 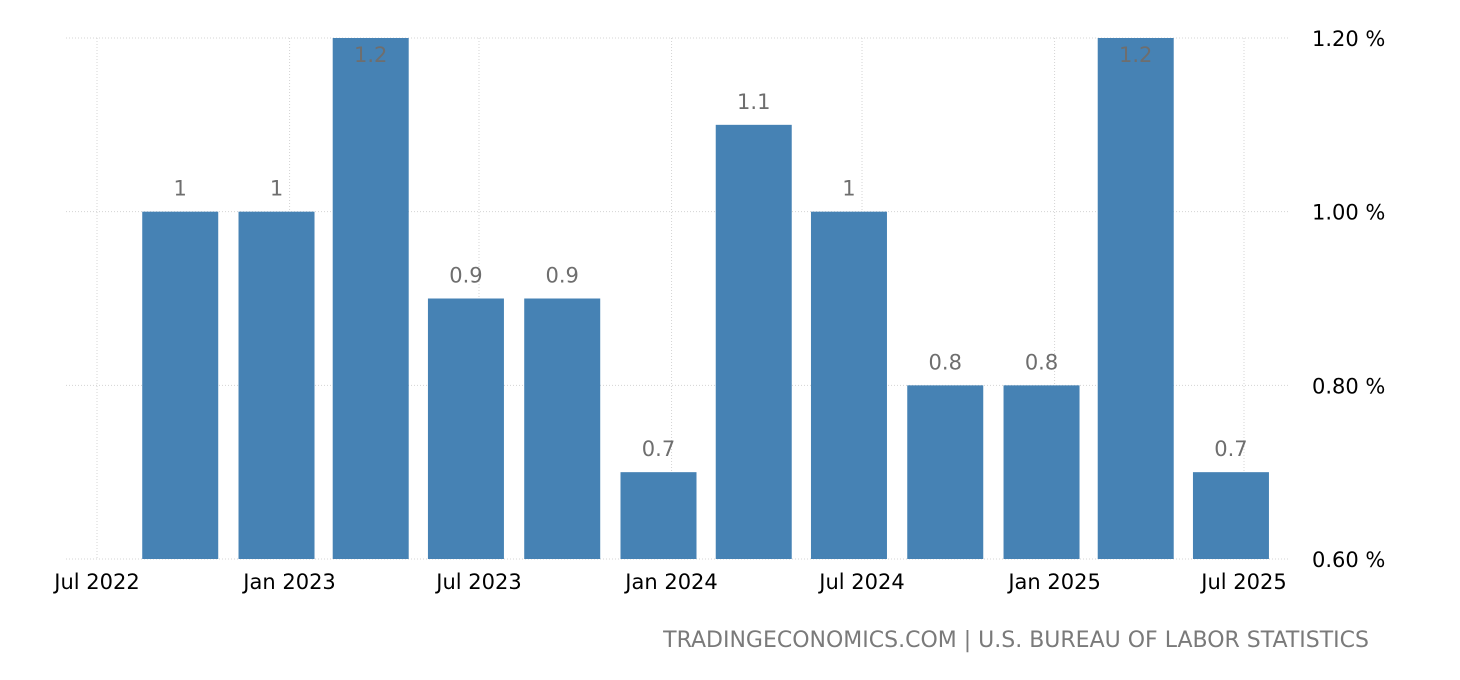 What do you see at coordinates (860, 582) in the screenshot?
I see `x-tick-label: Jul 2024` at bounding box center [860, 582].